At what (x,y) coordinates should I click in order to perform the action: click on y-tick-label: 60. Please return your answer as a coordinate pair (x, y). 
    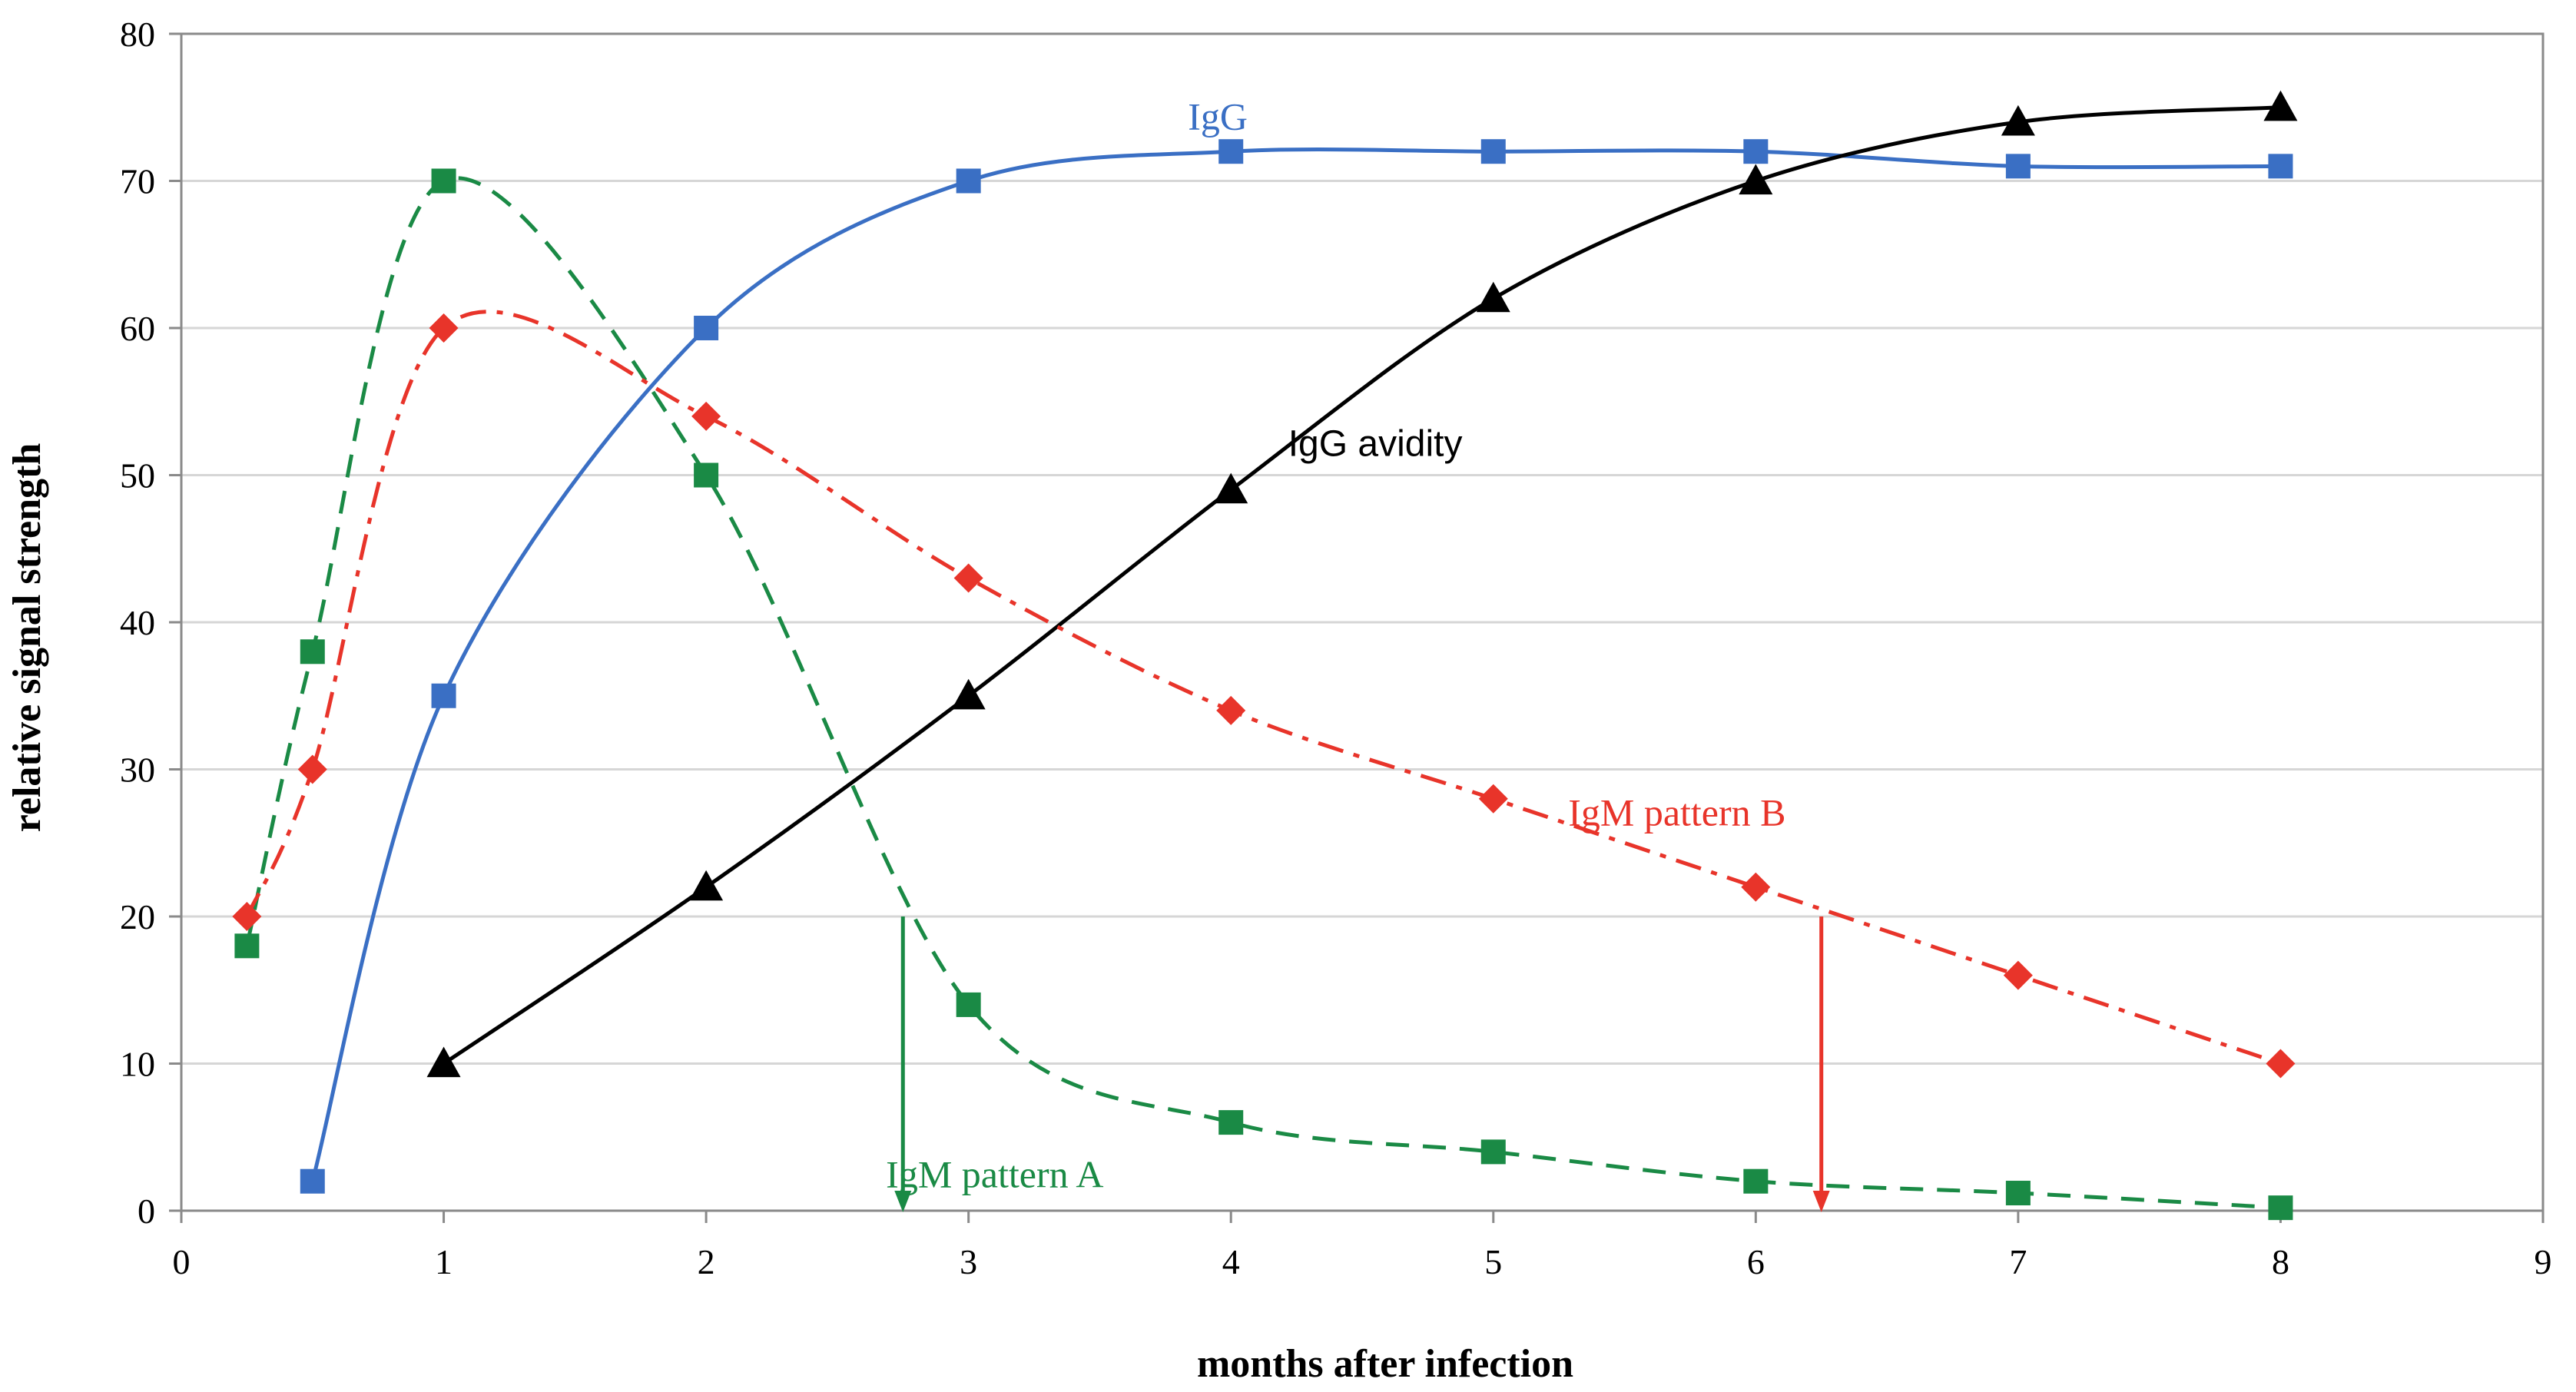
    Looking at the image, I should click on (137, 328).